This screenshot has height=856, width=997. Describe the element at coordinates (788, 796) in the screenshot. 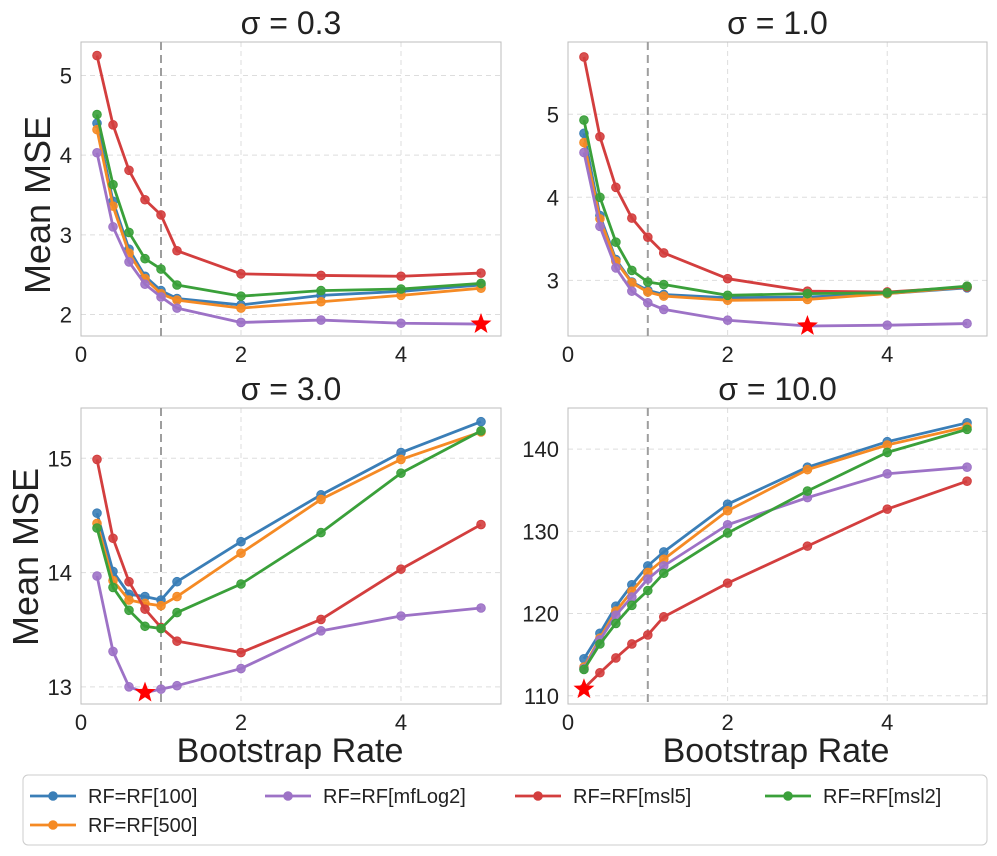

I see `legend-marker` at that location.